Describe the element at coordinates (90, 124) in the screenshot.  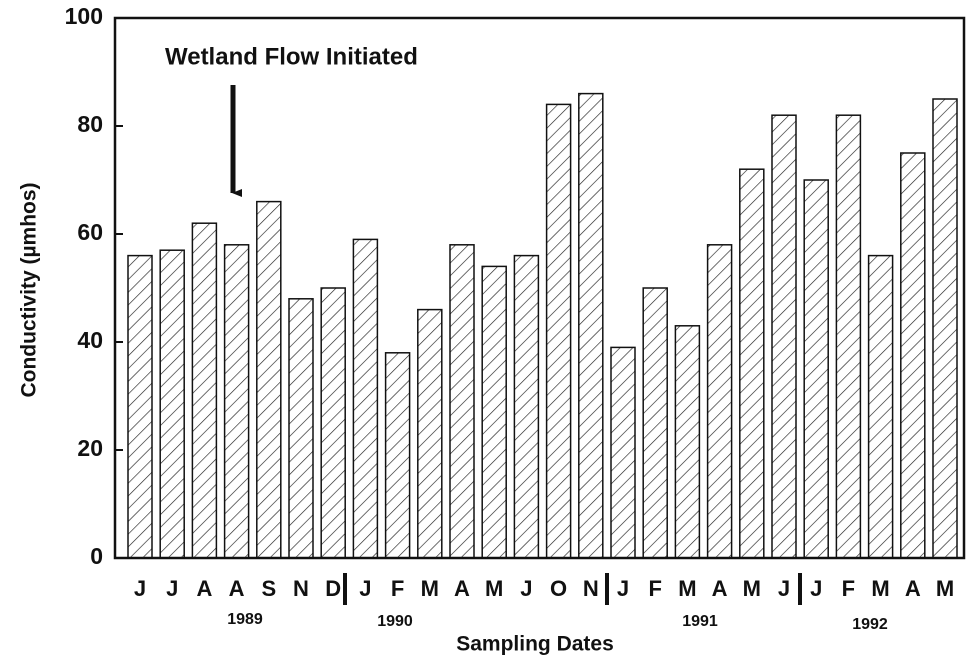
I see `y-tick-label: 80` at that location.